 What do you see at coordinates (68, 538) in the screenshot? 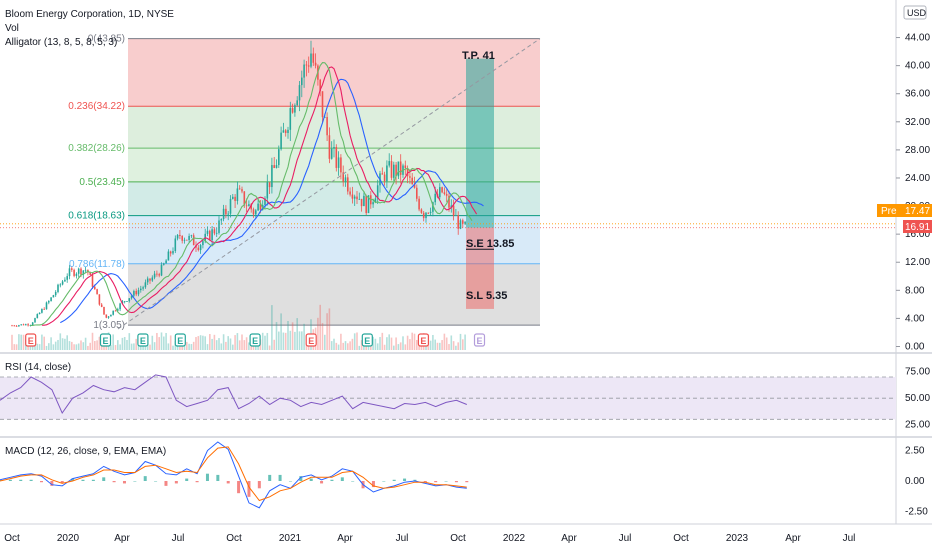
I see `time-axis-label: 2020` at bounding box center [68, 538].